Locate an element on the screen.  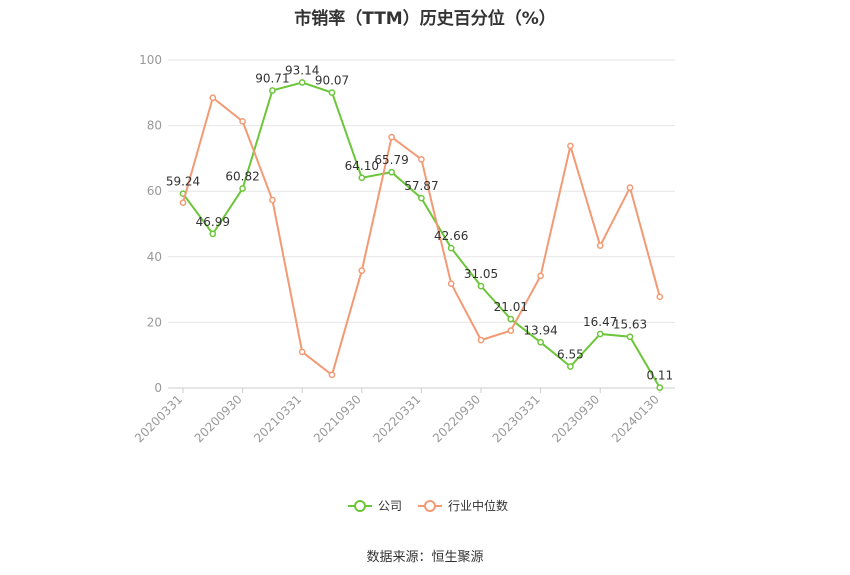
data-label: 93.14 is located at coordinates (302, 71).